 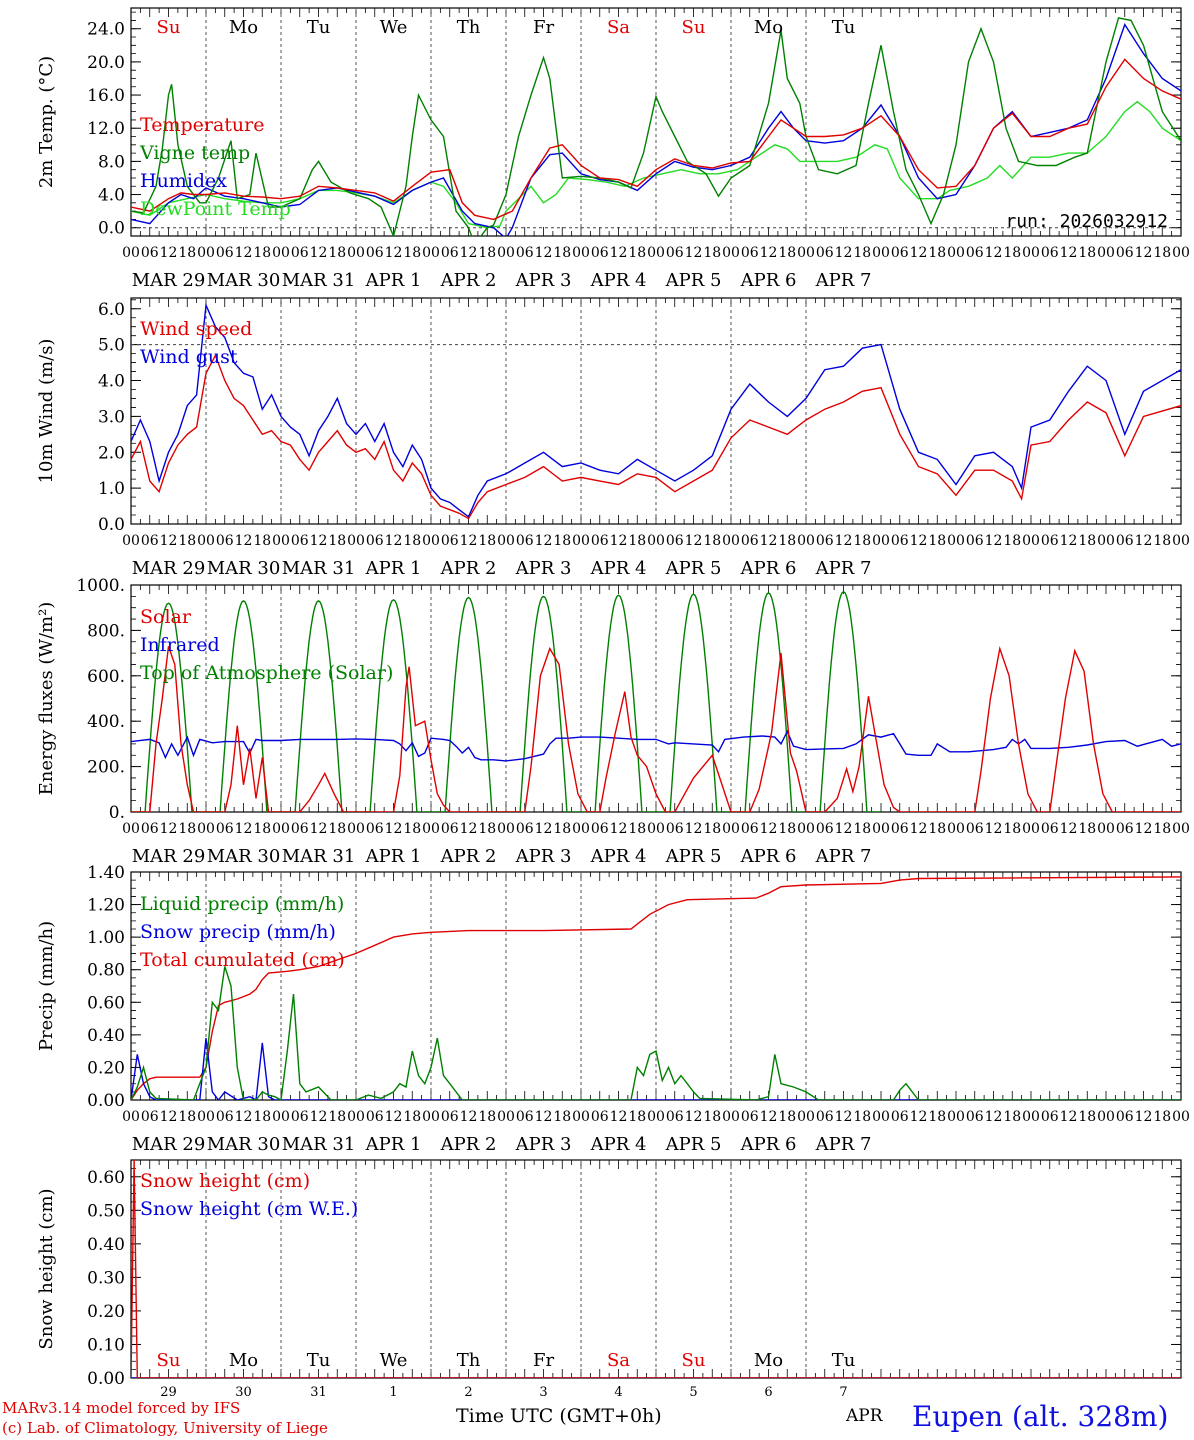 What do you see at coordinates (244, 856) in the screenshot?
I see `date-label: MAR 30` at bounding box center [244, 856].